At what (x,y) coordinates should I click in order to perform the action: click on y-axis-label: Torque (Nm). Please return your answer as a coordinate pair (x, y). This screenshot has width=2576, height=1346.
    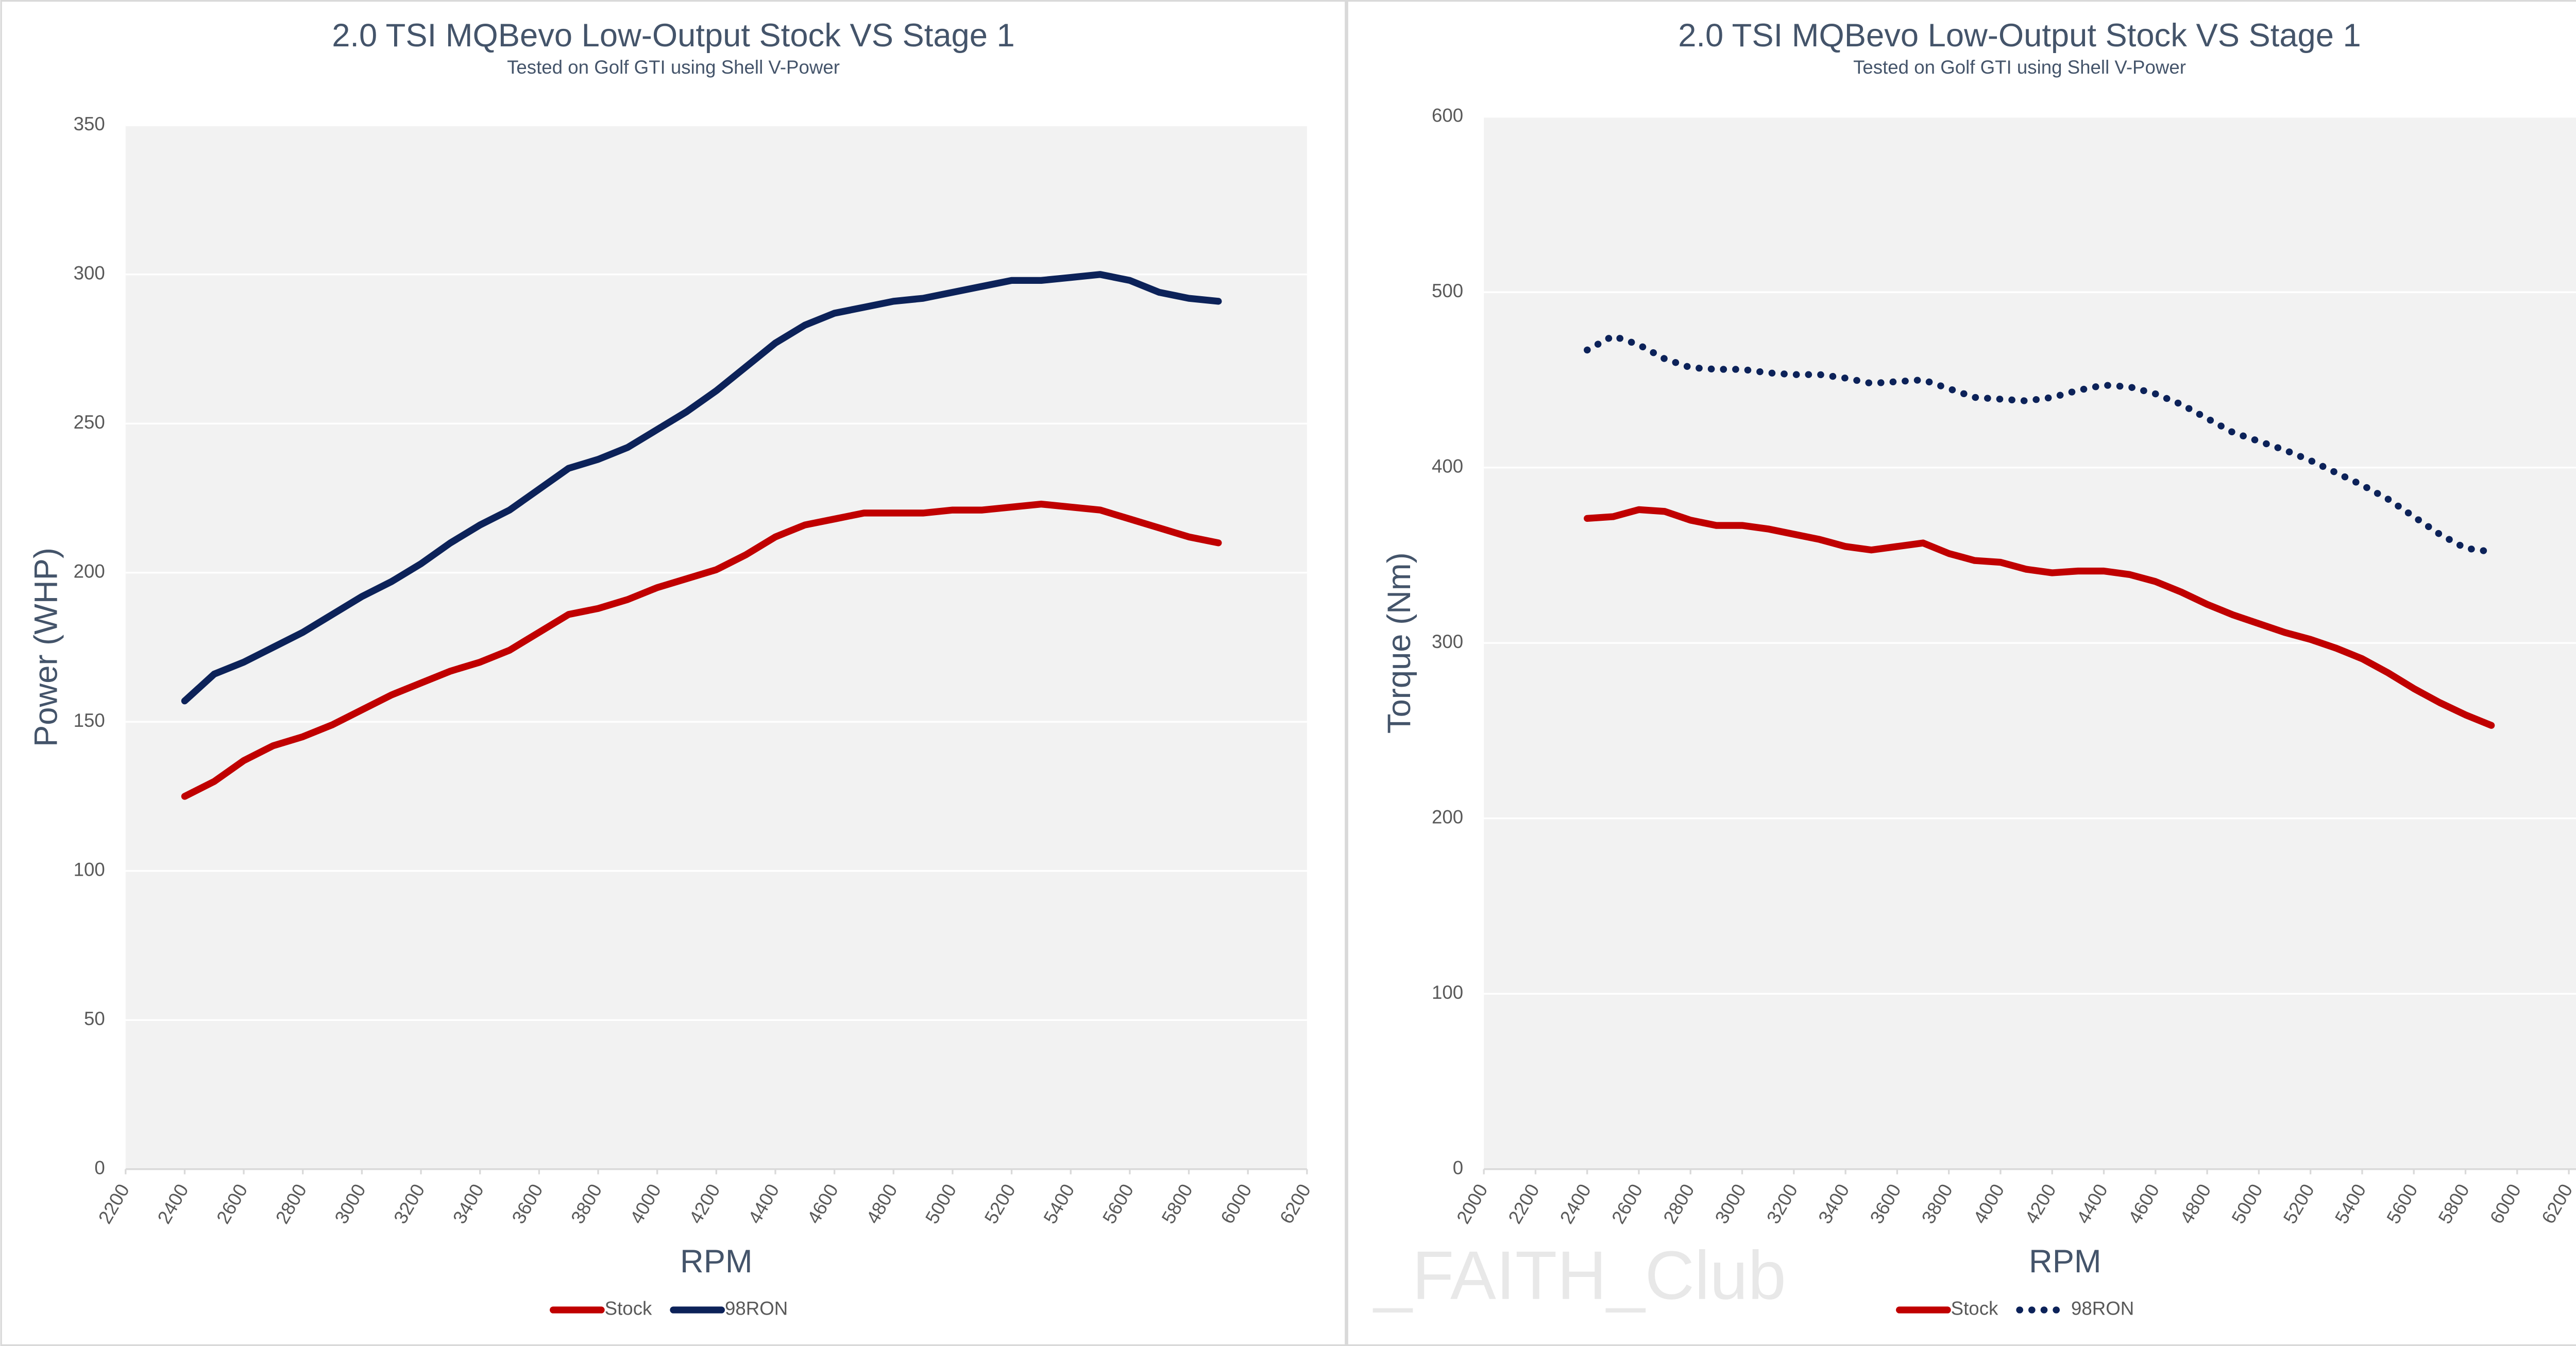
    Looking at the image, I should click on (1399, 643).